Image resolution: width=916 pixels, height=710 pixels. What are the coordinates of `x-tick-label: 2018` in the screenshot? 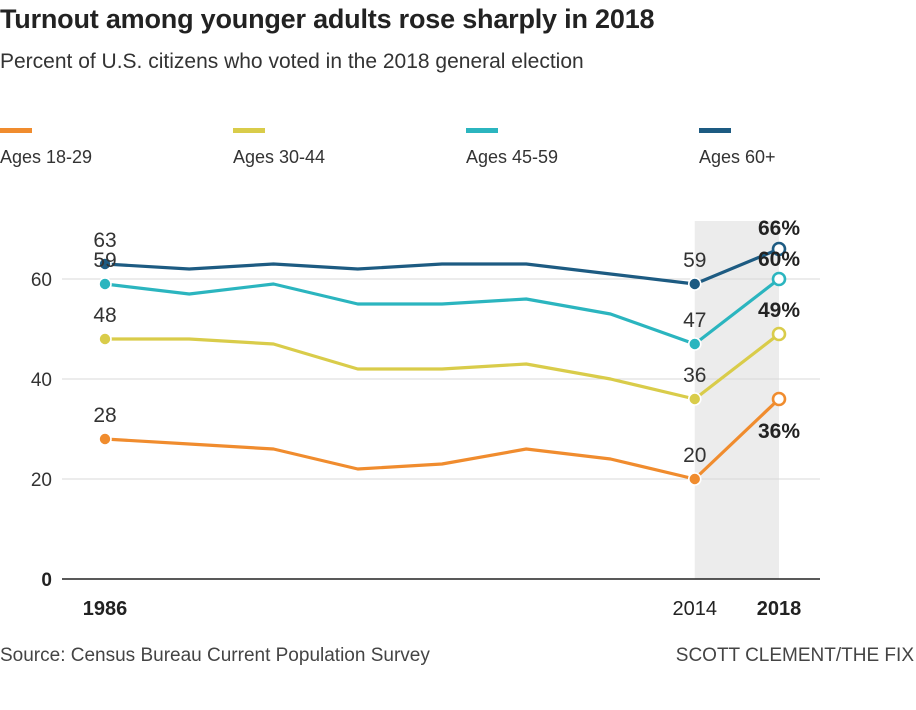 It's located at (779, 609).